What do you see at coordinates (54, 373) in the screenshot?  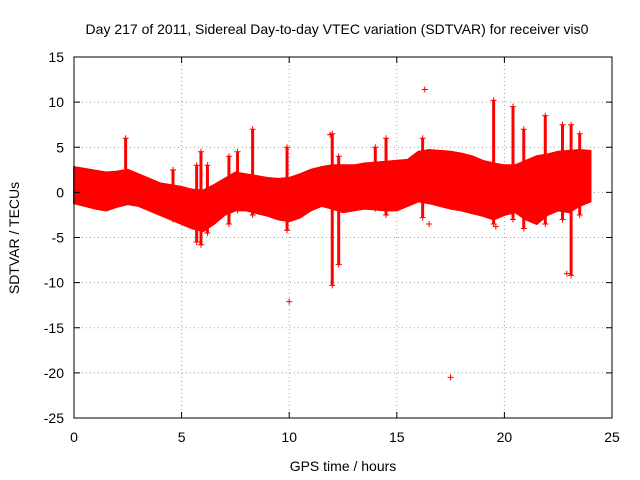 I see `y-tick-label: -20` at bounding box center [54, 373].